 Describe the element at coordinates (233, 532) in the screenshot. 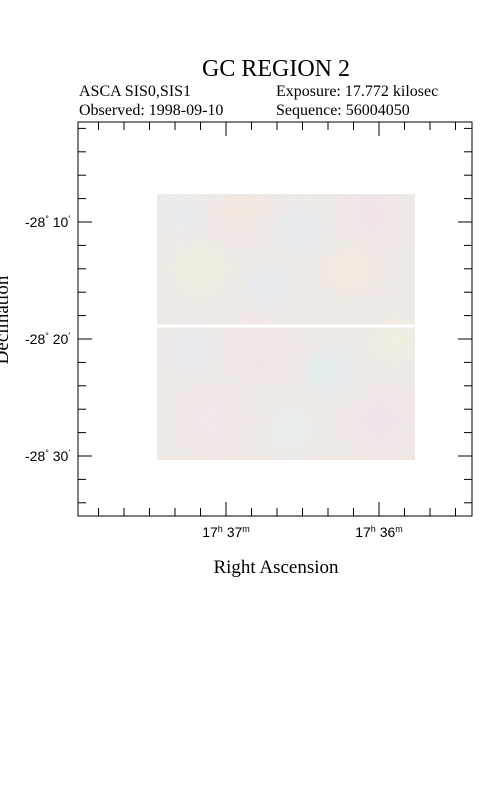

I see `tick-label-part: 37` at that location.